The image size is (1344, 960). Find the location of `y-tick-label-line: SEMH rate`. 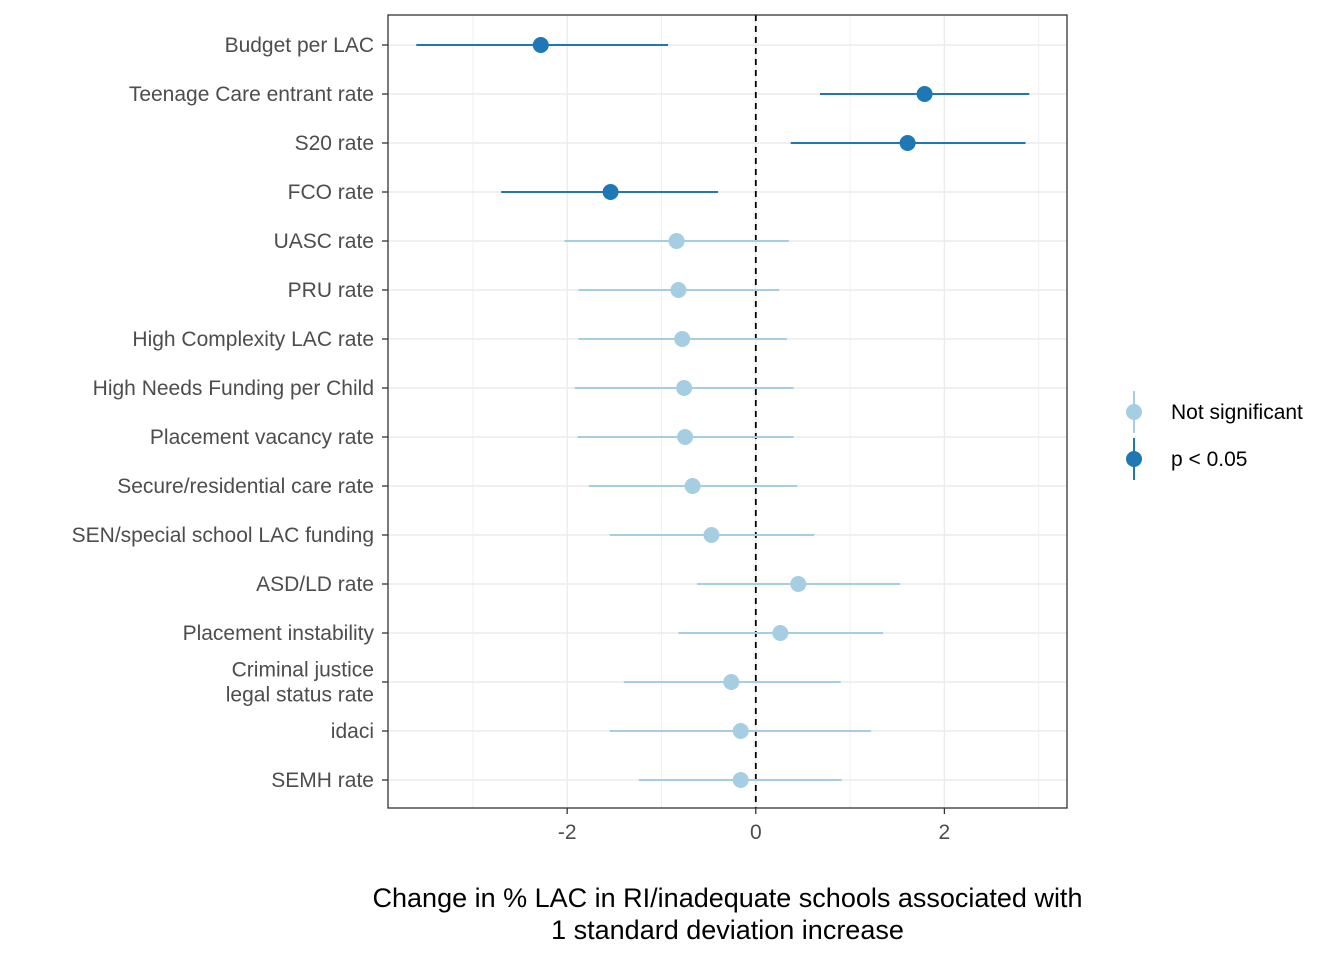

y-tick-label-line: SEMH rate is located at coordinates (322, 780).